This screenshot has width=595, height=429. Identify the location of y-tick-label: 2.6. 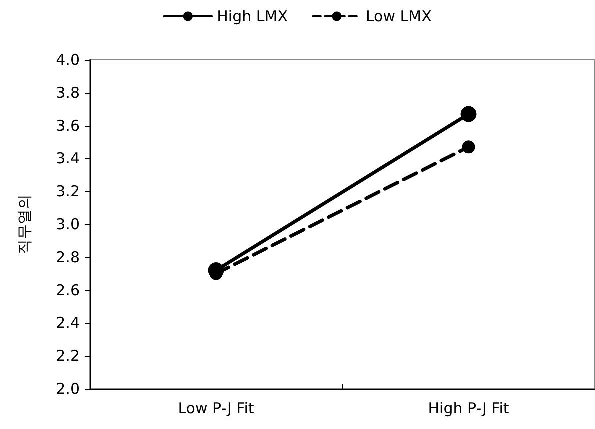
(68, 290).